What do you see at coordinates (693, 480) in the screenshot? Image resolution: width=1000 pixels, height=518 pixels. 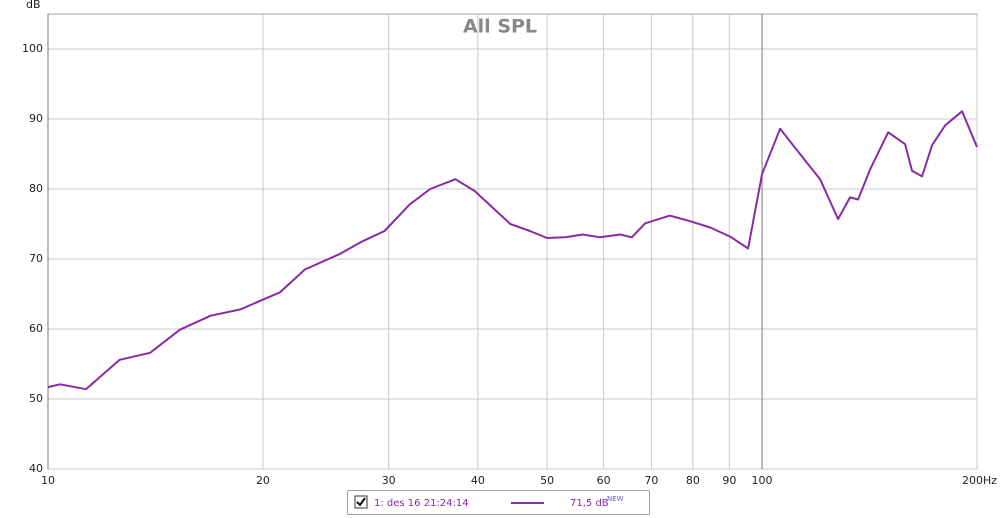 I see `x-tick-label: 80` at bounding box center [693, 480].